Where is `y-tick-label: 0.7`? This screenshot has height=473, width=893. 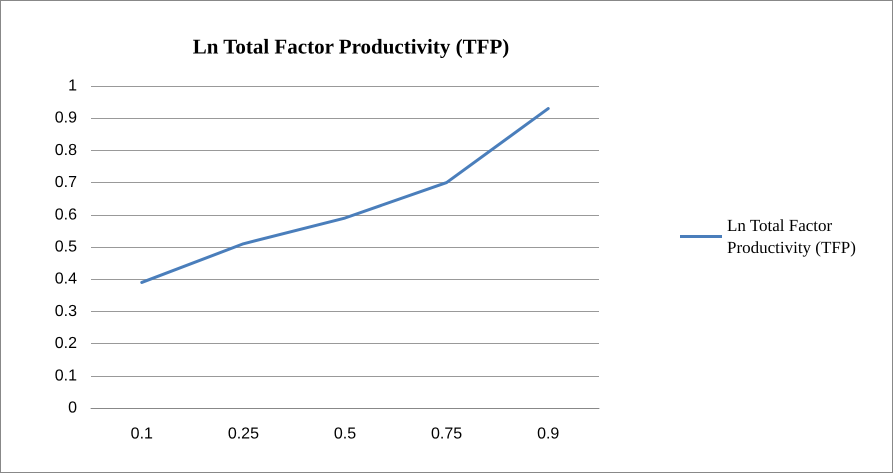
y-tick-label: 0.7 is located at coordinates (66, 183).